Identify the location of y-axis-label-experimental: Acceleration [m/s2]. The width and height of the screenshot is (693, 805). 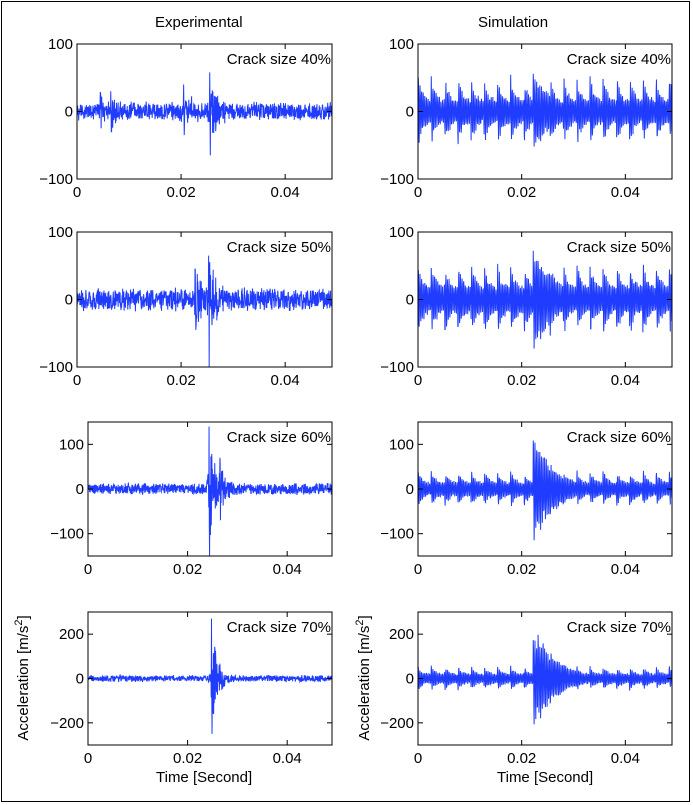
(22, 677).